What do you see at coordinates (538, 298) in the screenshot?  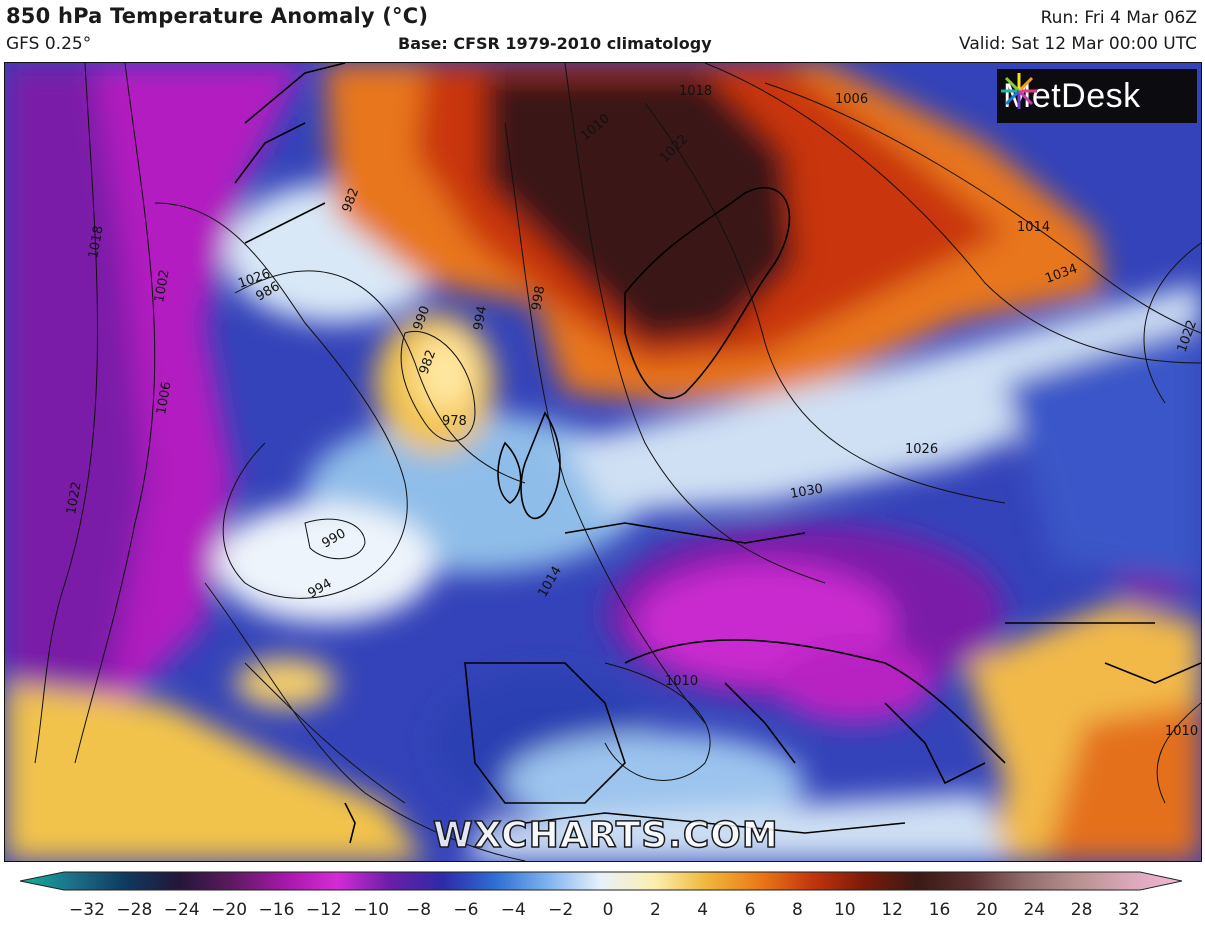 I see `isobar-label: 998` at bounding box center [538, 298].